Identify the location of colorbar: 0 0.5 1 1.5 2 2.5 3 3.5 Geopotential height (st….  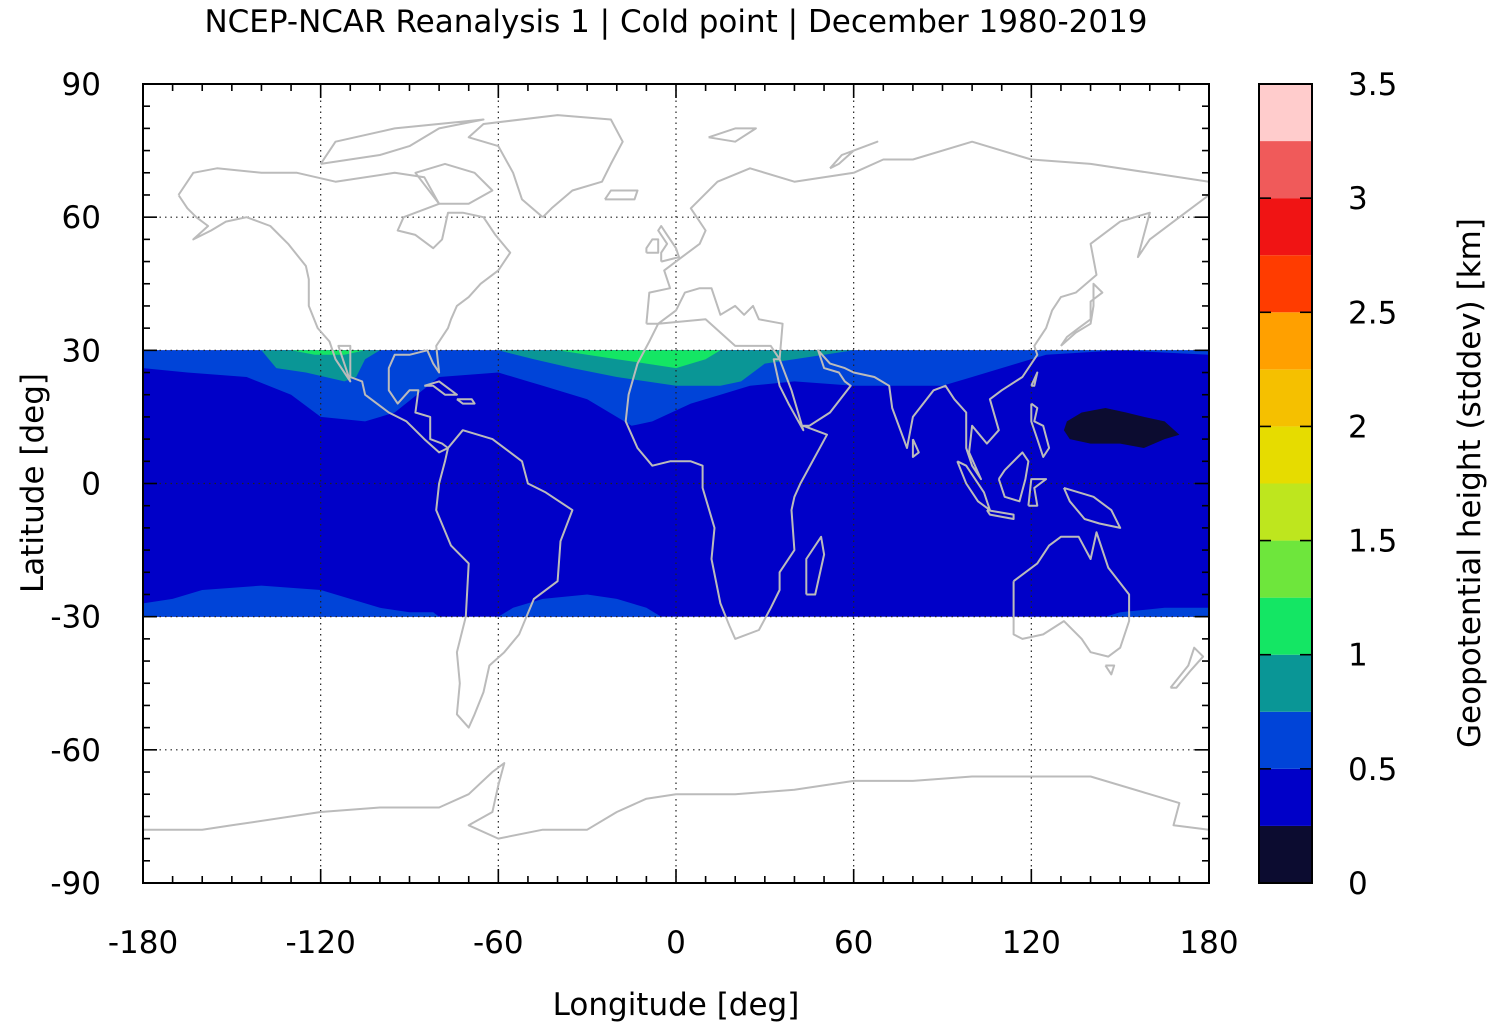
(1373, 484).